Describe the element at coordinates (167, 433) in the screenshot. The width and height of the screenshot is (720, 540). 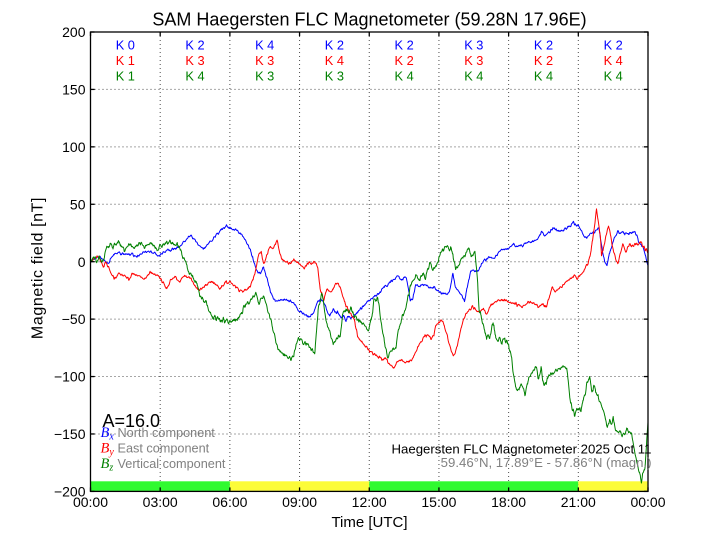
I see `svg-text: North component` at that location.